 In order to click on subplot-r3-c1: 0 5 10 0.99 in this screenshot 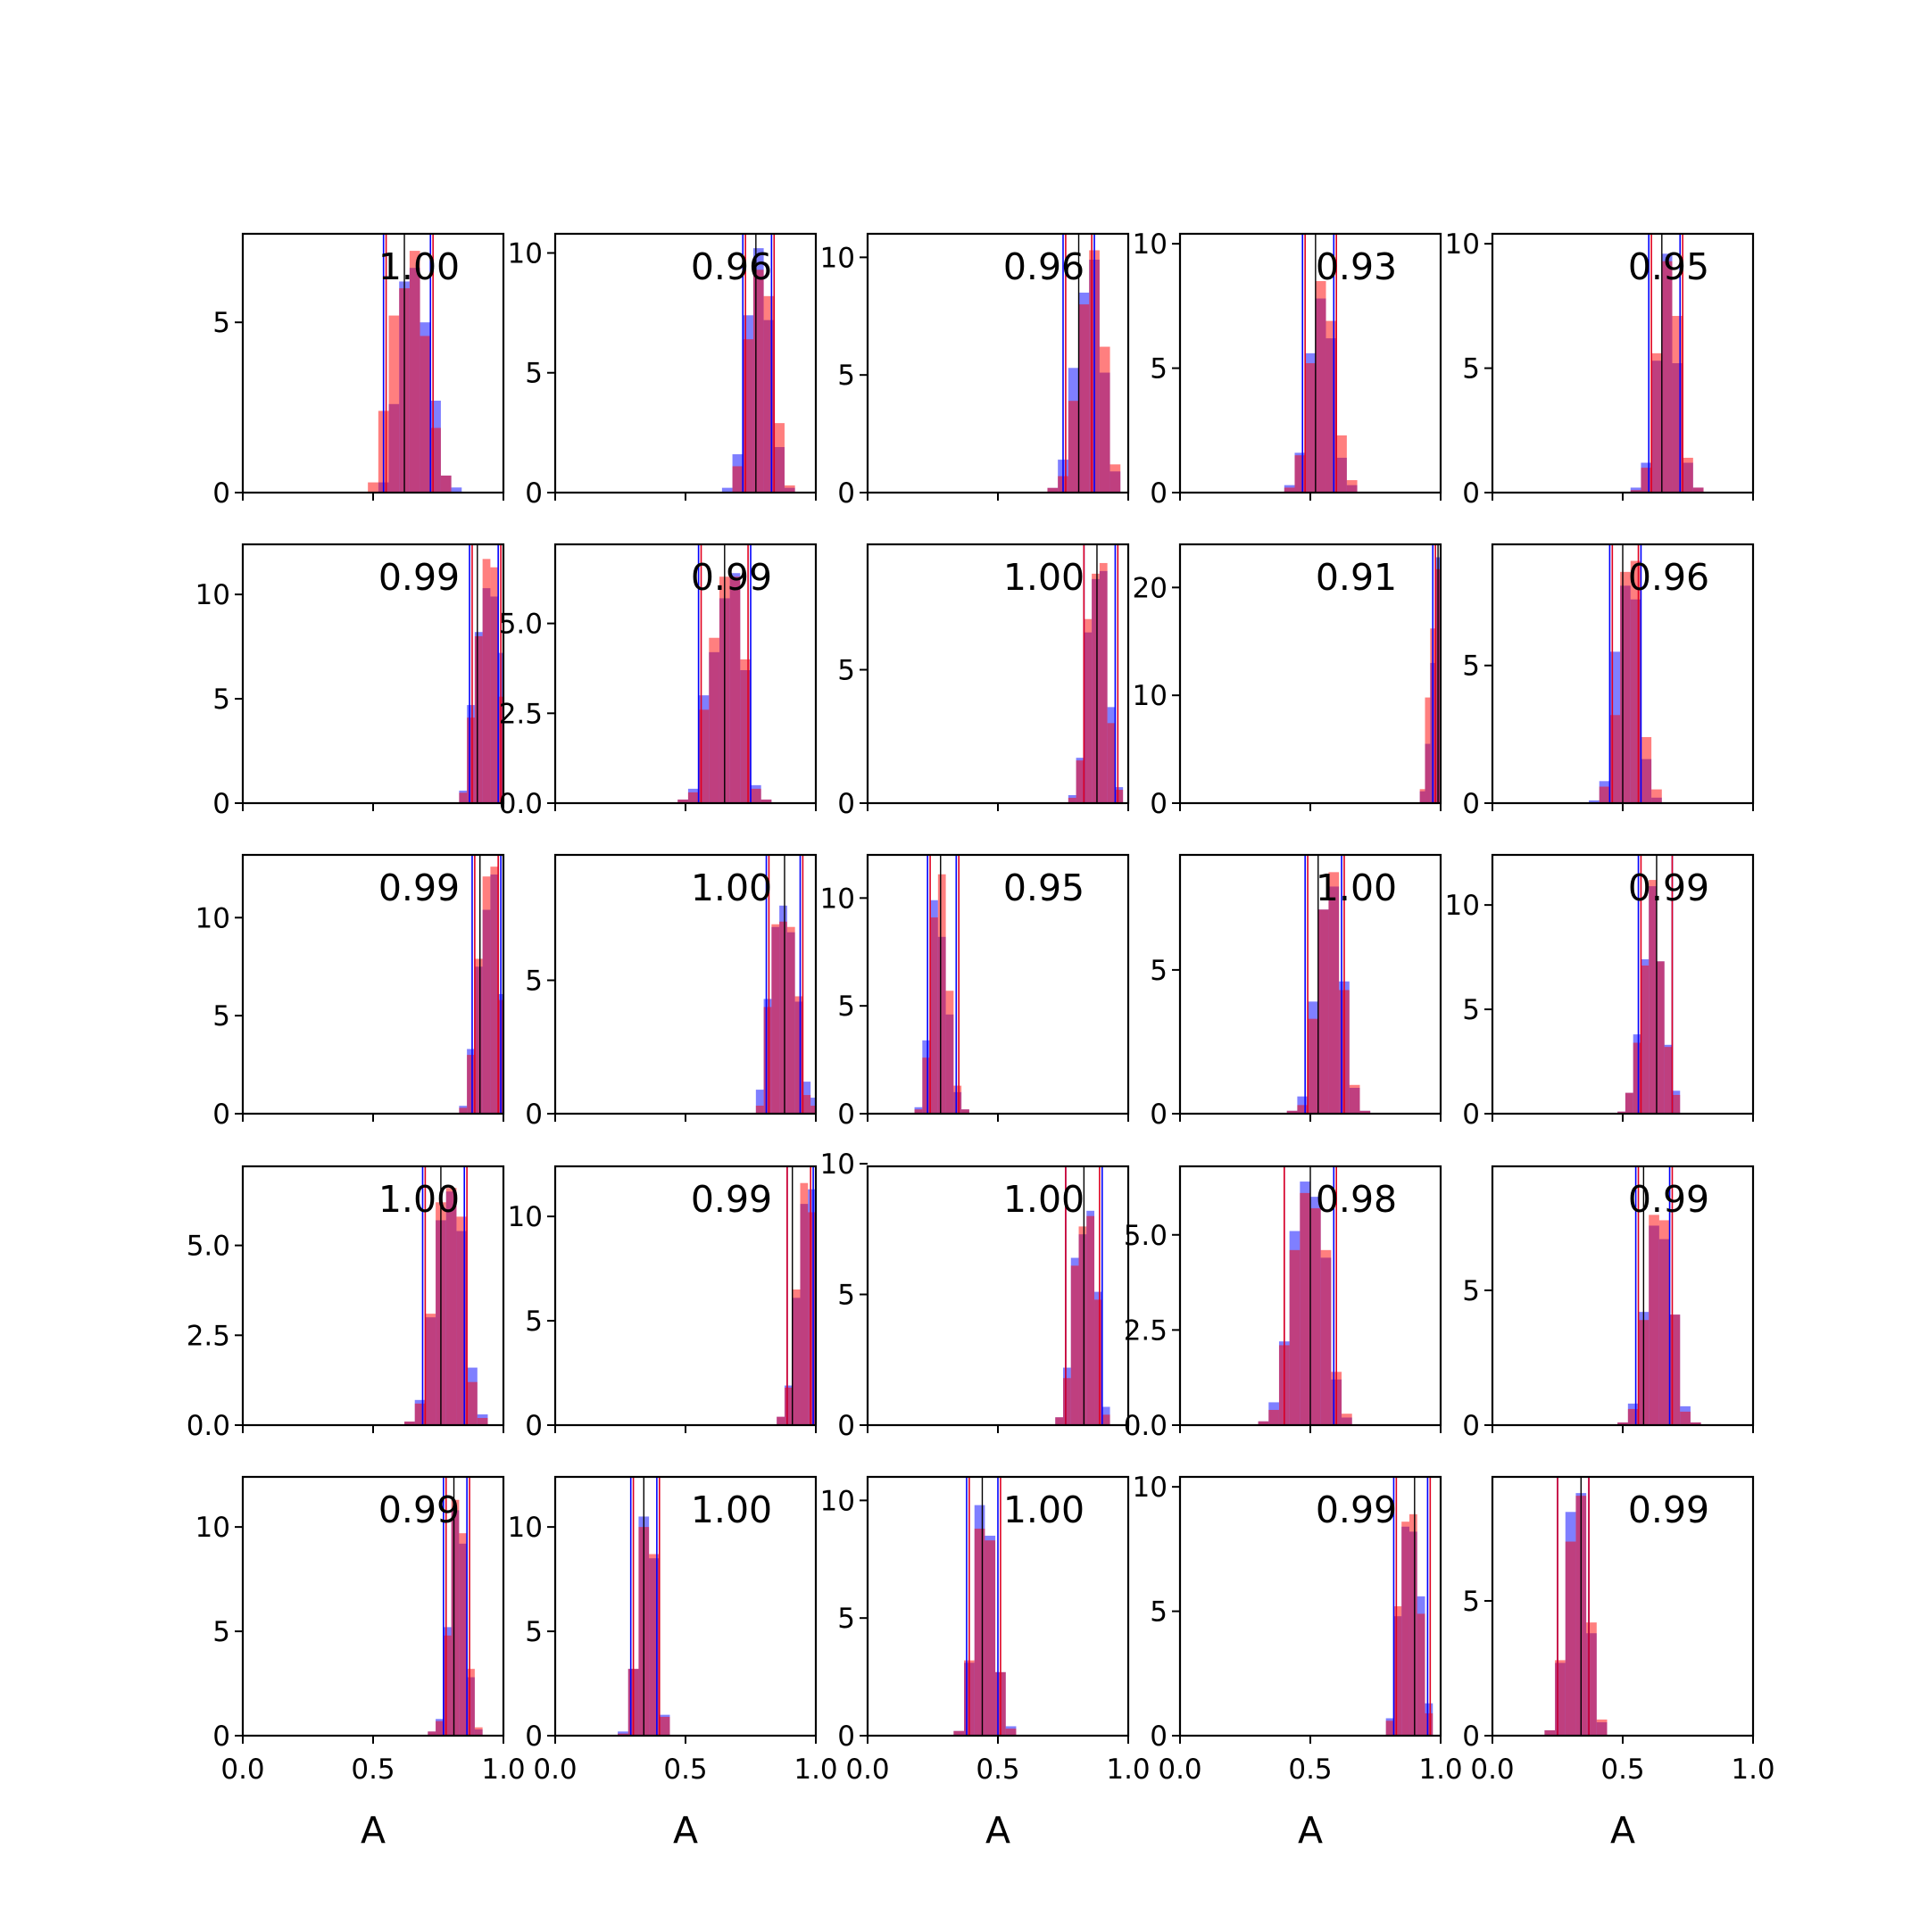, I will do `click(663, 1303)`.